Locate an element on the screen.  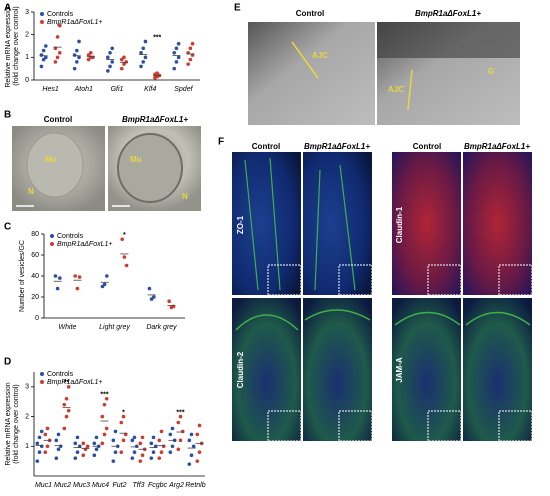
x-tick-label: Dark grey is located at coordinates (161, 327).